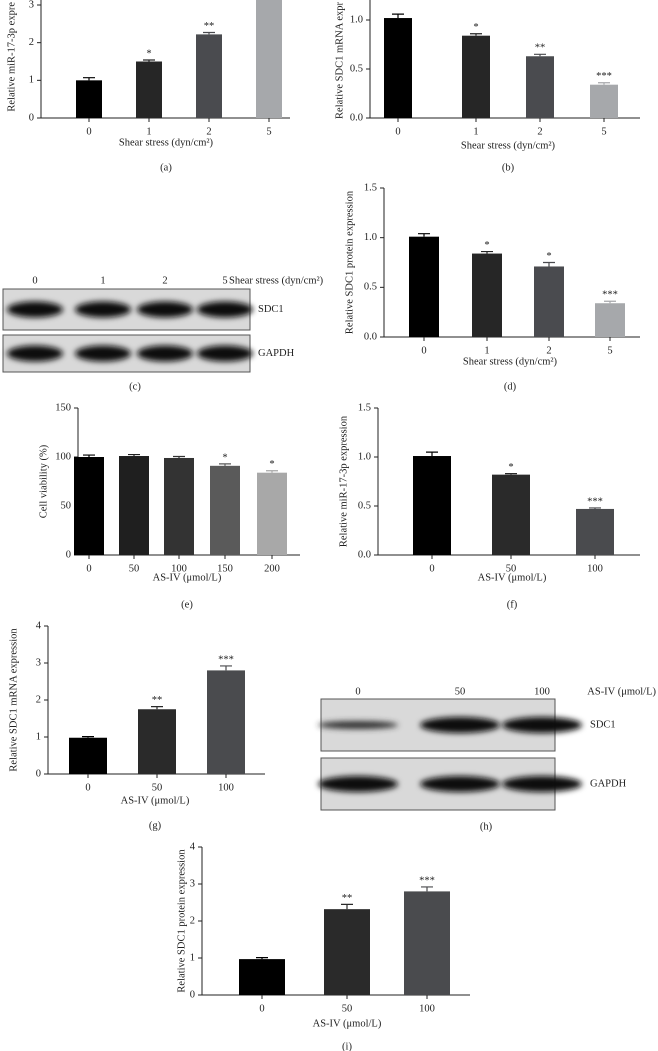 The height and width of the screenshot is (1051, 658). I want to click on y-tick-label: 1.5, so click(370, 187).